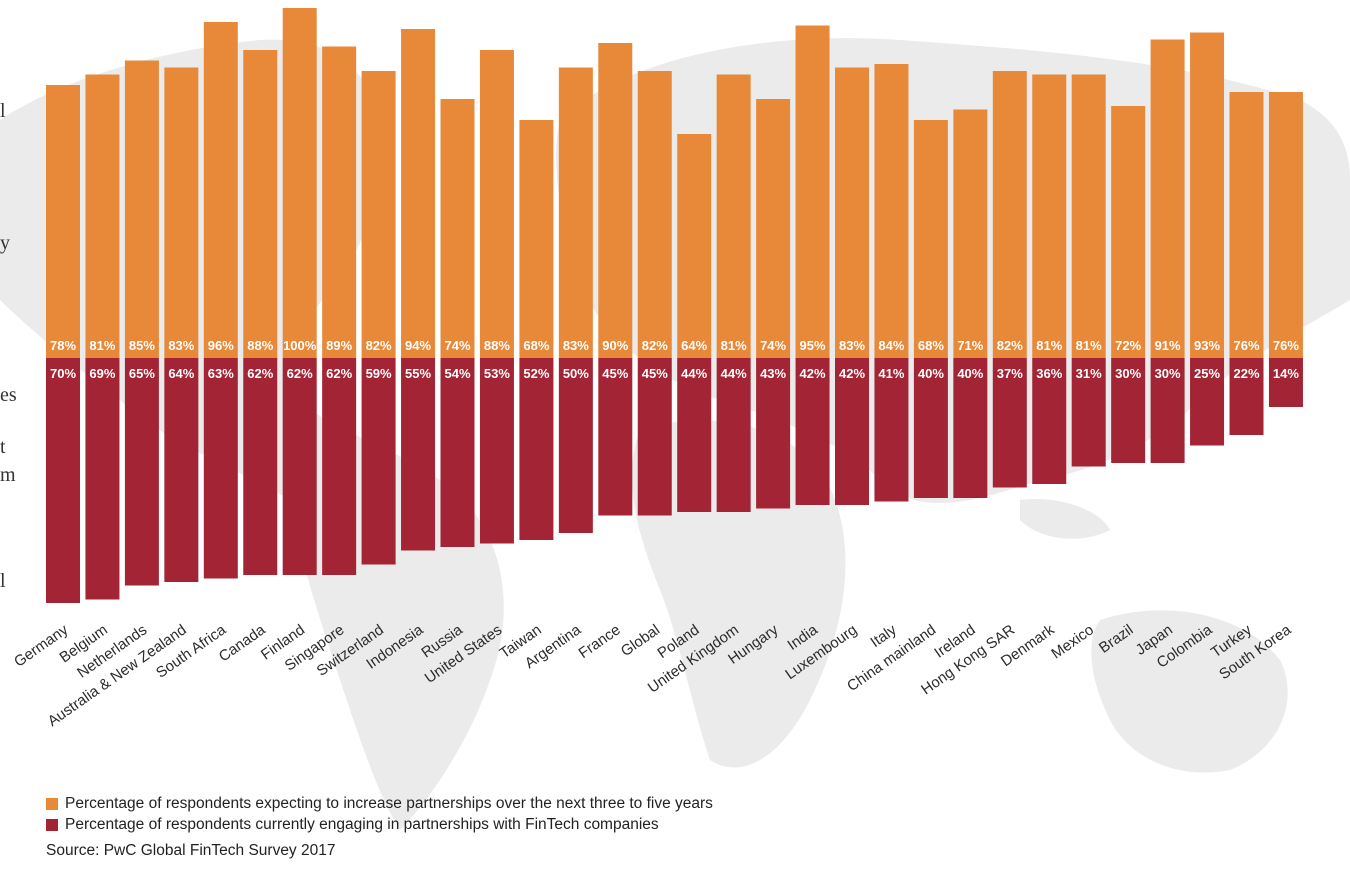 This screenshot has height=894, width=1350. I want to click on data-label-current: 36%, so click(1049, 373).